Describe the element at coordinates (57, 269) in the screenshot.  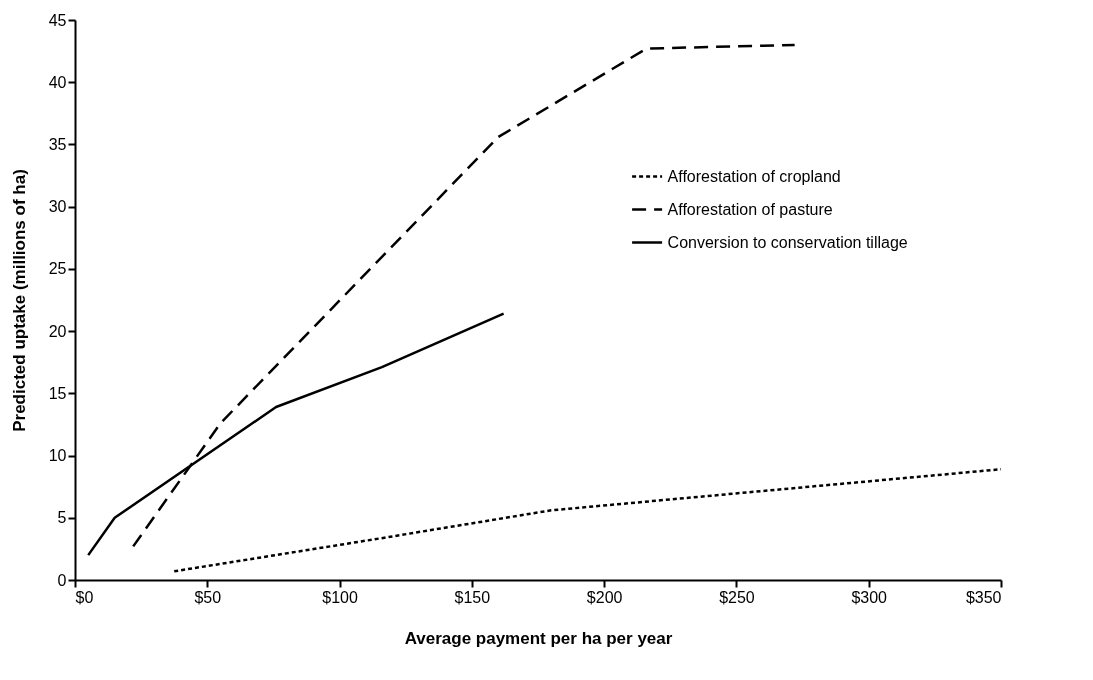
I see `y-tick-label: 25` at that location.